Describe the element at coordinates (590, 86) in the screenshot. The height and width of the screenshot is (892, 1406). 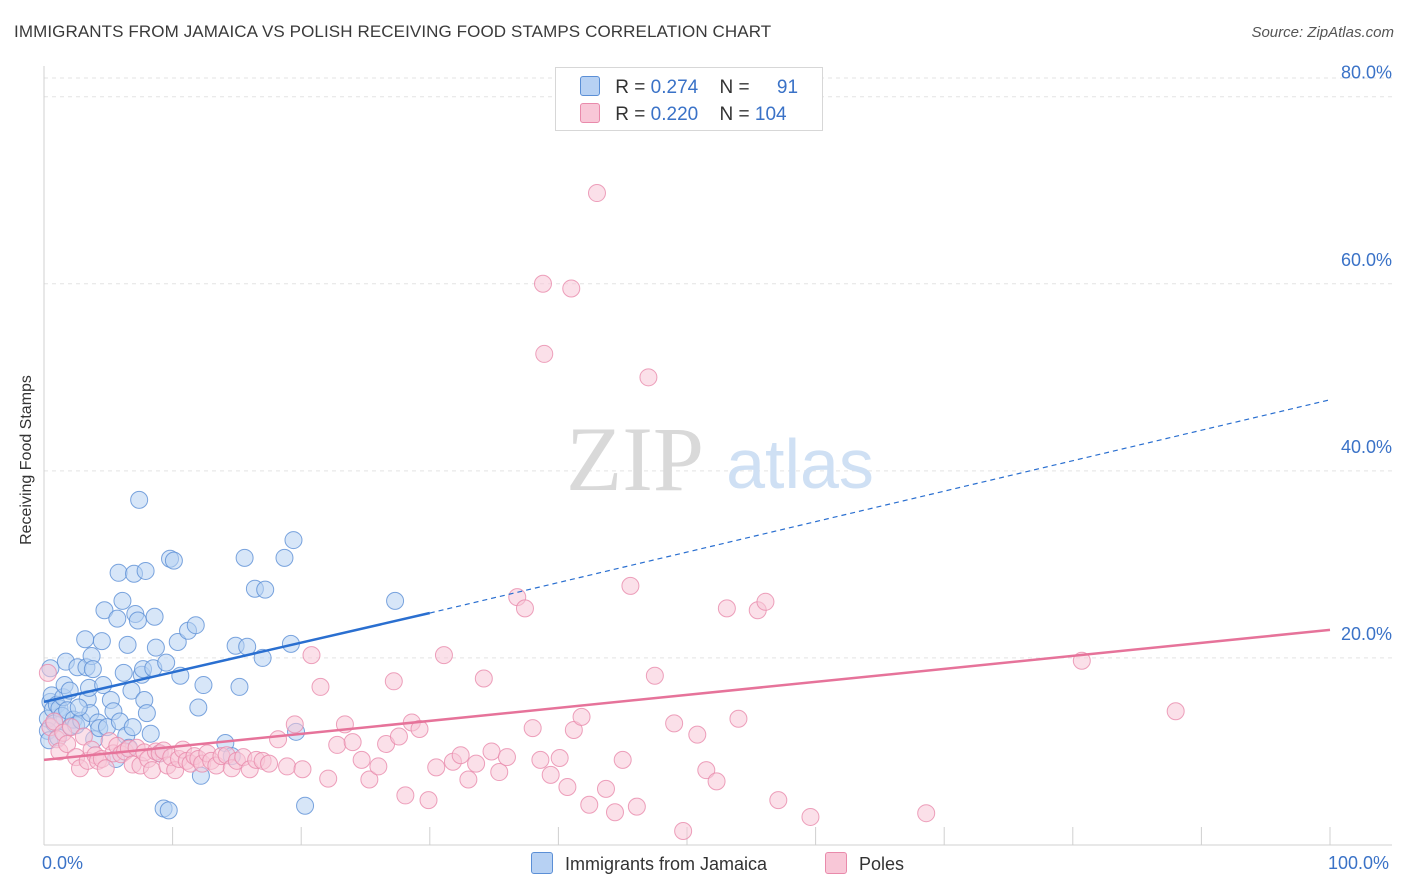
I see `legend-swatch-jamaica` at that location.